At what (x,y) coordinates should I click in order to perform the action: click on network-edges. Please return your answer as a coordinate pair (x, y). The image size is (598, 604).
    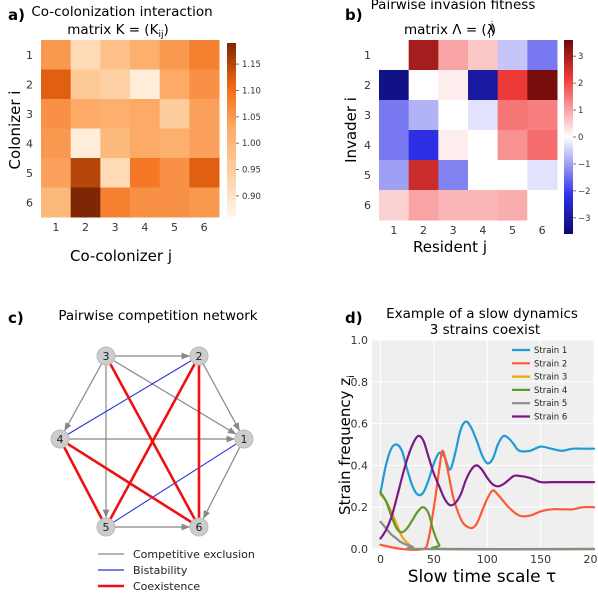
    Looking at the image, I should click on (152, 441).